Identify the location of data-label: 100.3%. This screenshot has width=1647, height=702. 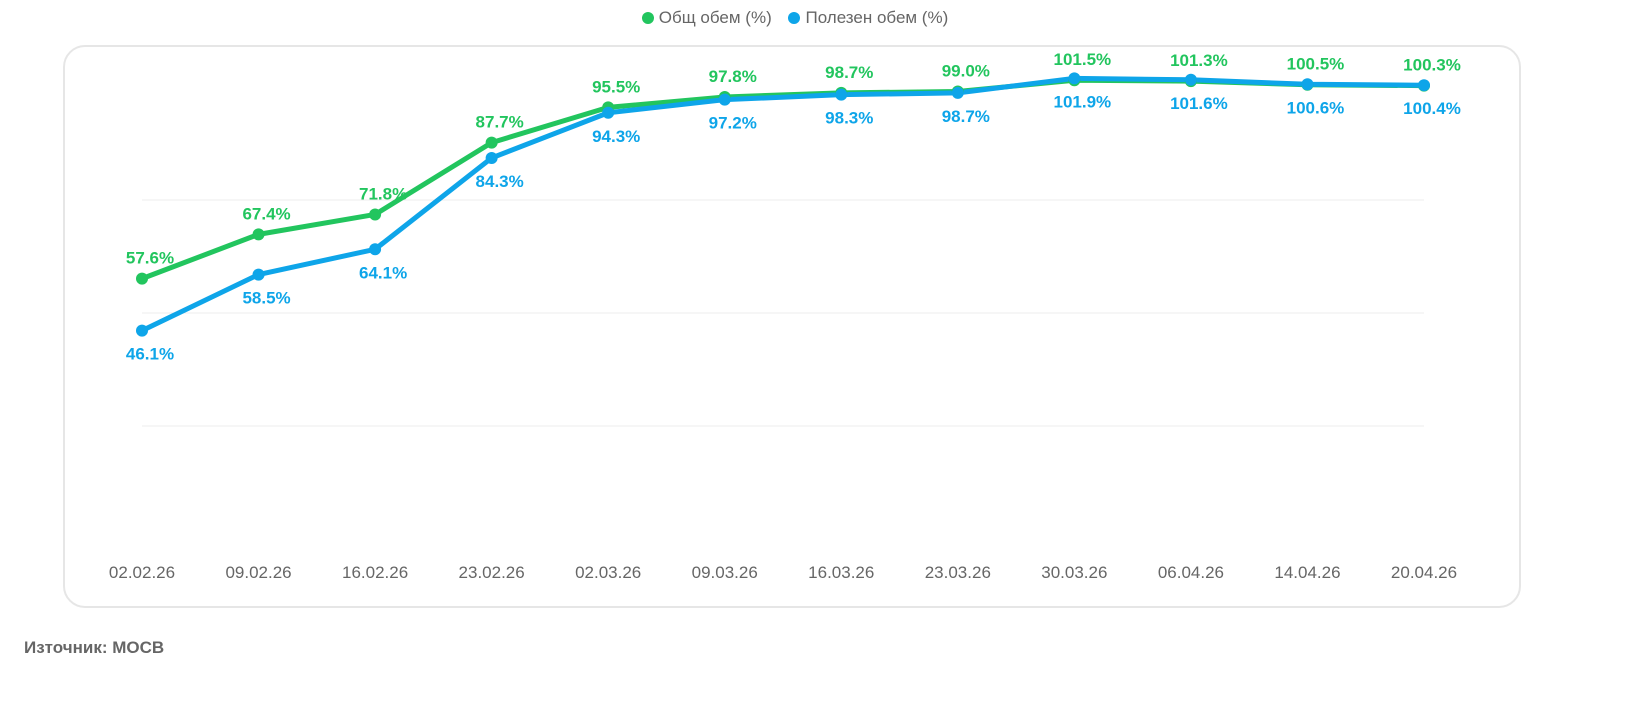
(1432, 65).